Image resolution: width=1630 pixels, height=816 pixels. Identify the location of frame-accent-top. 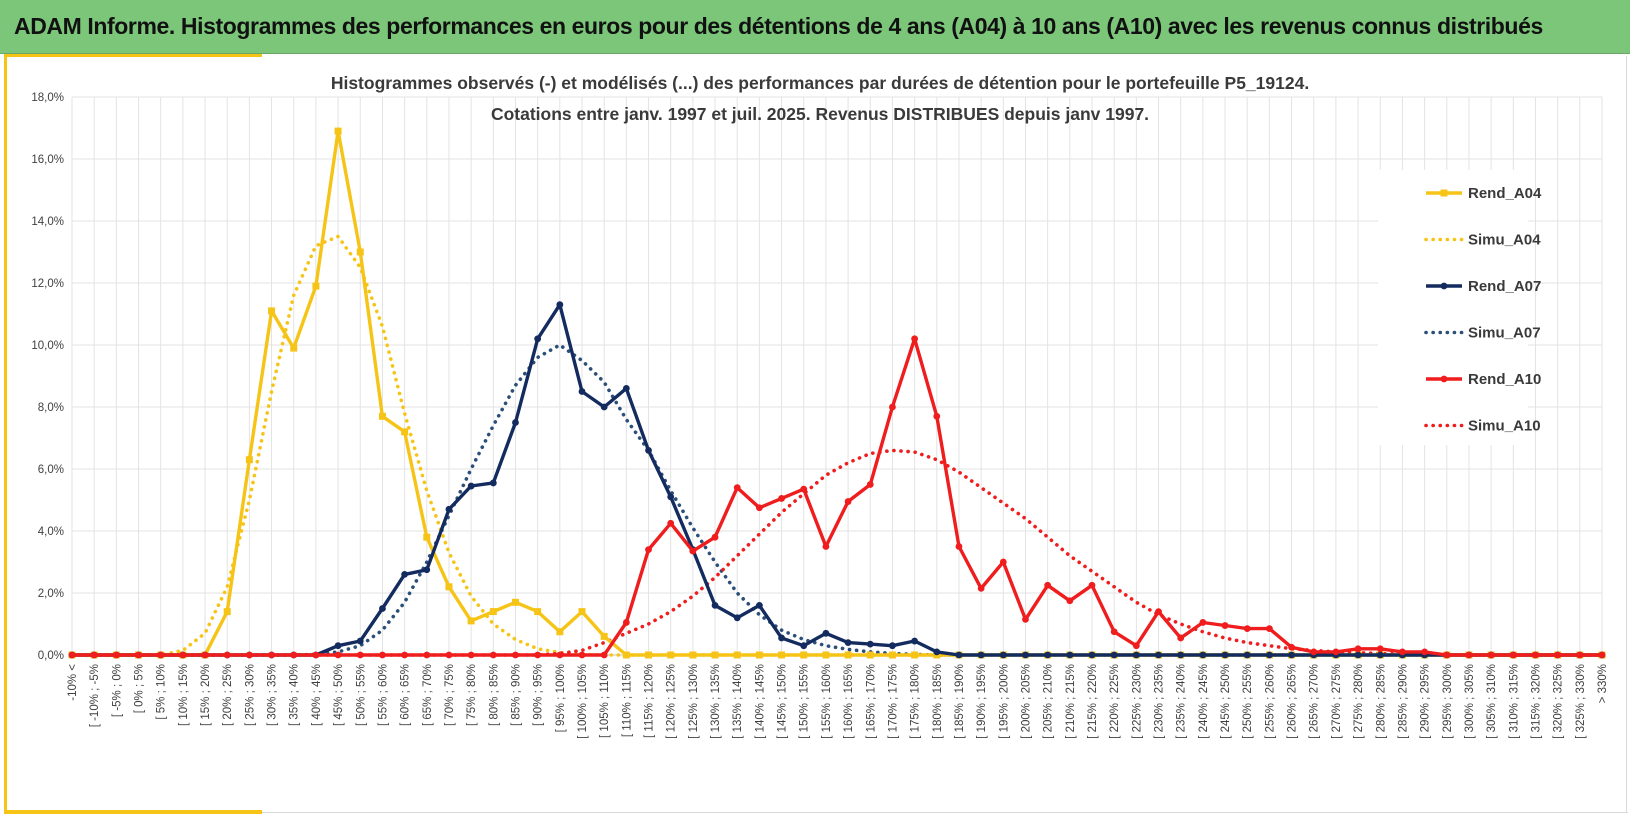
(133, 55).